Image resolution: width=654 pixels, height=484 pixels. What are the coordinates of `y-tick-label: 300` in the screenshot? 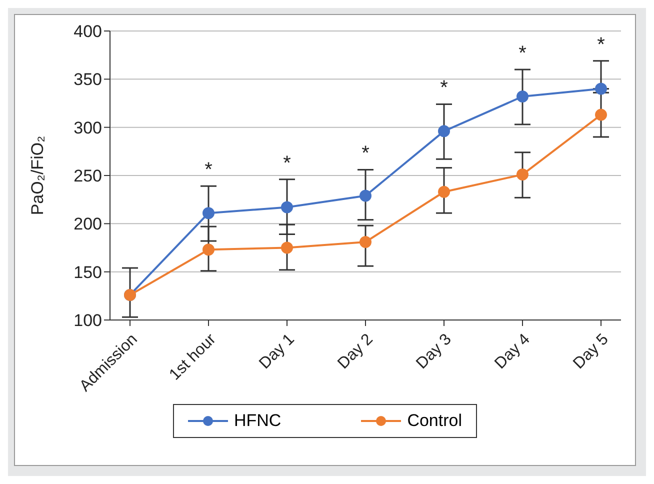 It's located at (88, 128).